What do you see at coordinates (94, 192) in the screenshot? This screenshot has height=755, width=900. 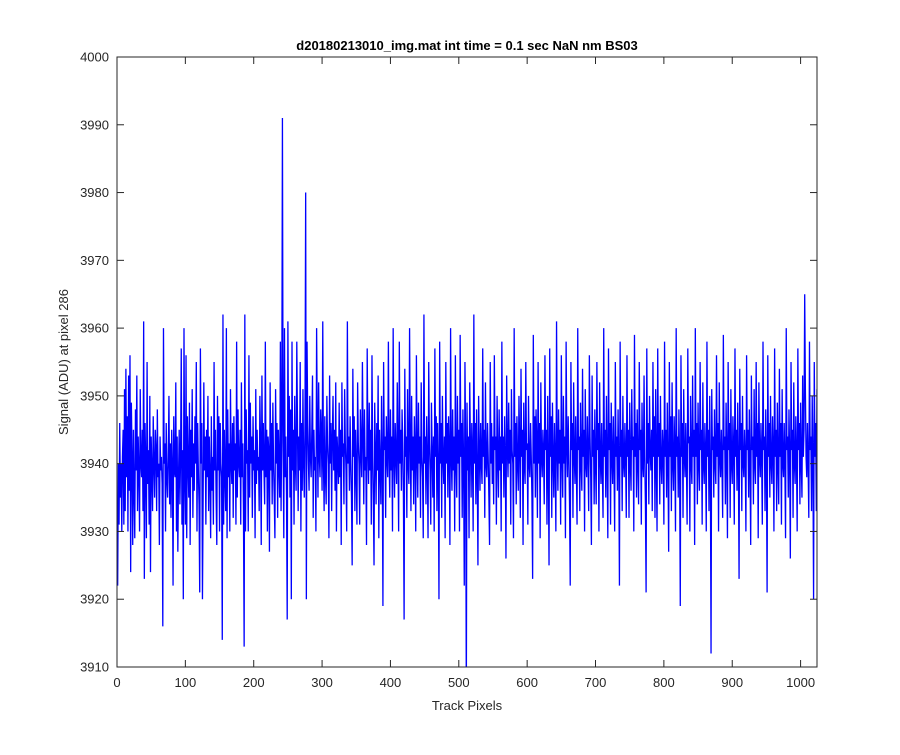 I see `y-tick-label: 3980` at bounding box center [94, 192].